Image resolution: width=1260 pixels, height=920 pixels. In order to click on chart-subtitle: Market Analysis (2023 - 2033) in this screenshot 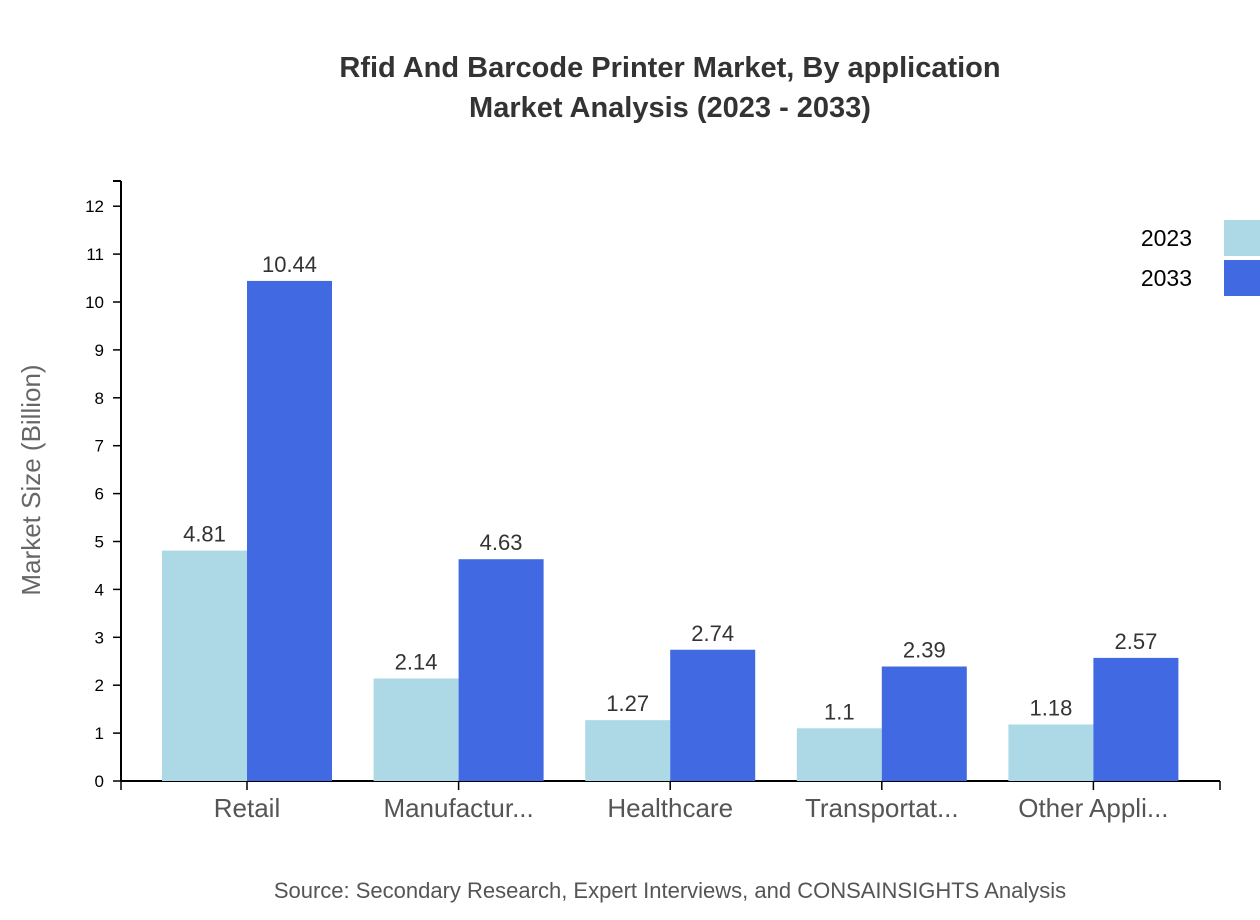, I will do `click(670, 108)`.